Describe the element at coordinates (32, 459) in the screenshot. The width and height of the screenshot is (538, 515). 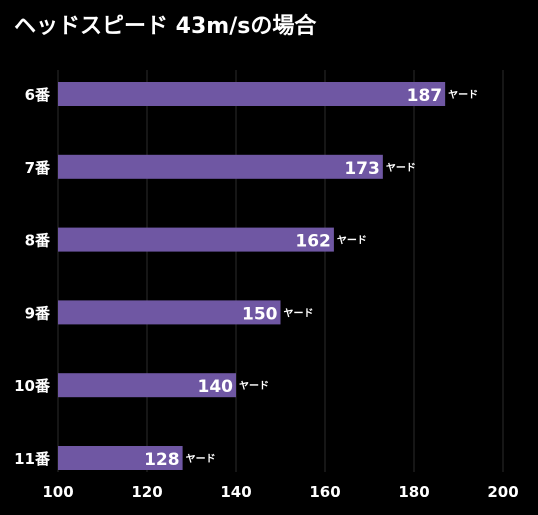
I see `category-label: 11番` at that location.